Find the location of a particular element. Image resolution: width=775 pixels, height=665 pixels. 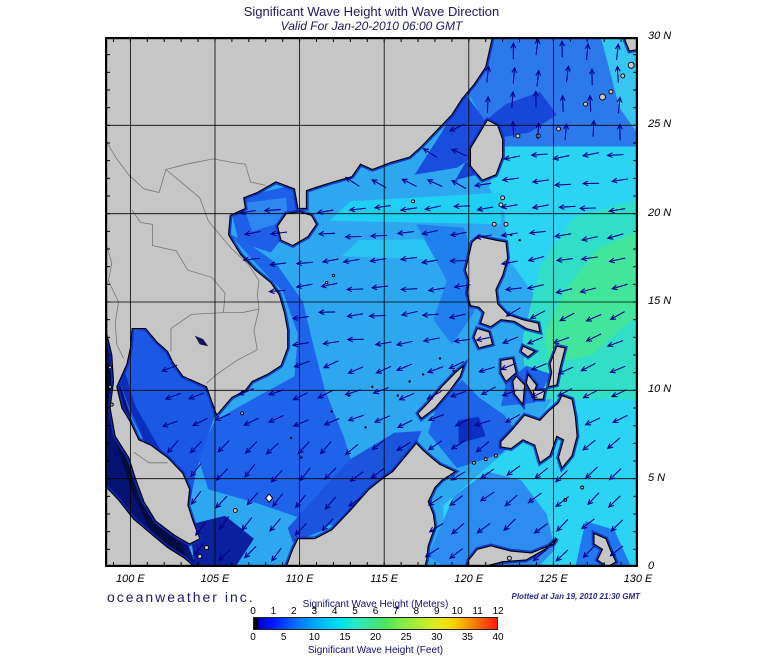

legend-feet-title: Significant Wave Height (Feet) is located at coordinates (375, 650).